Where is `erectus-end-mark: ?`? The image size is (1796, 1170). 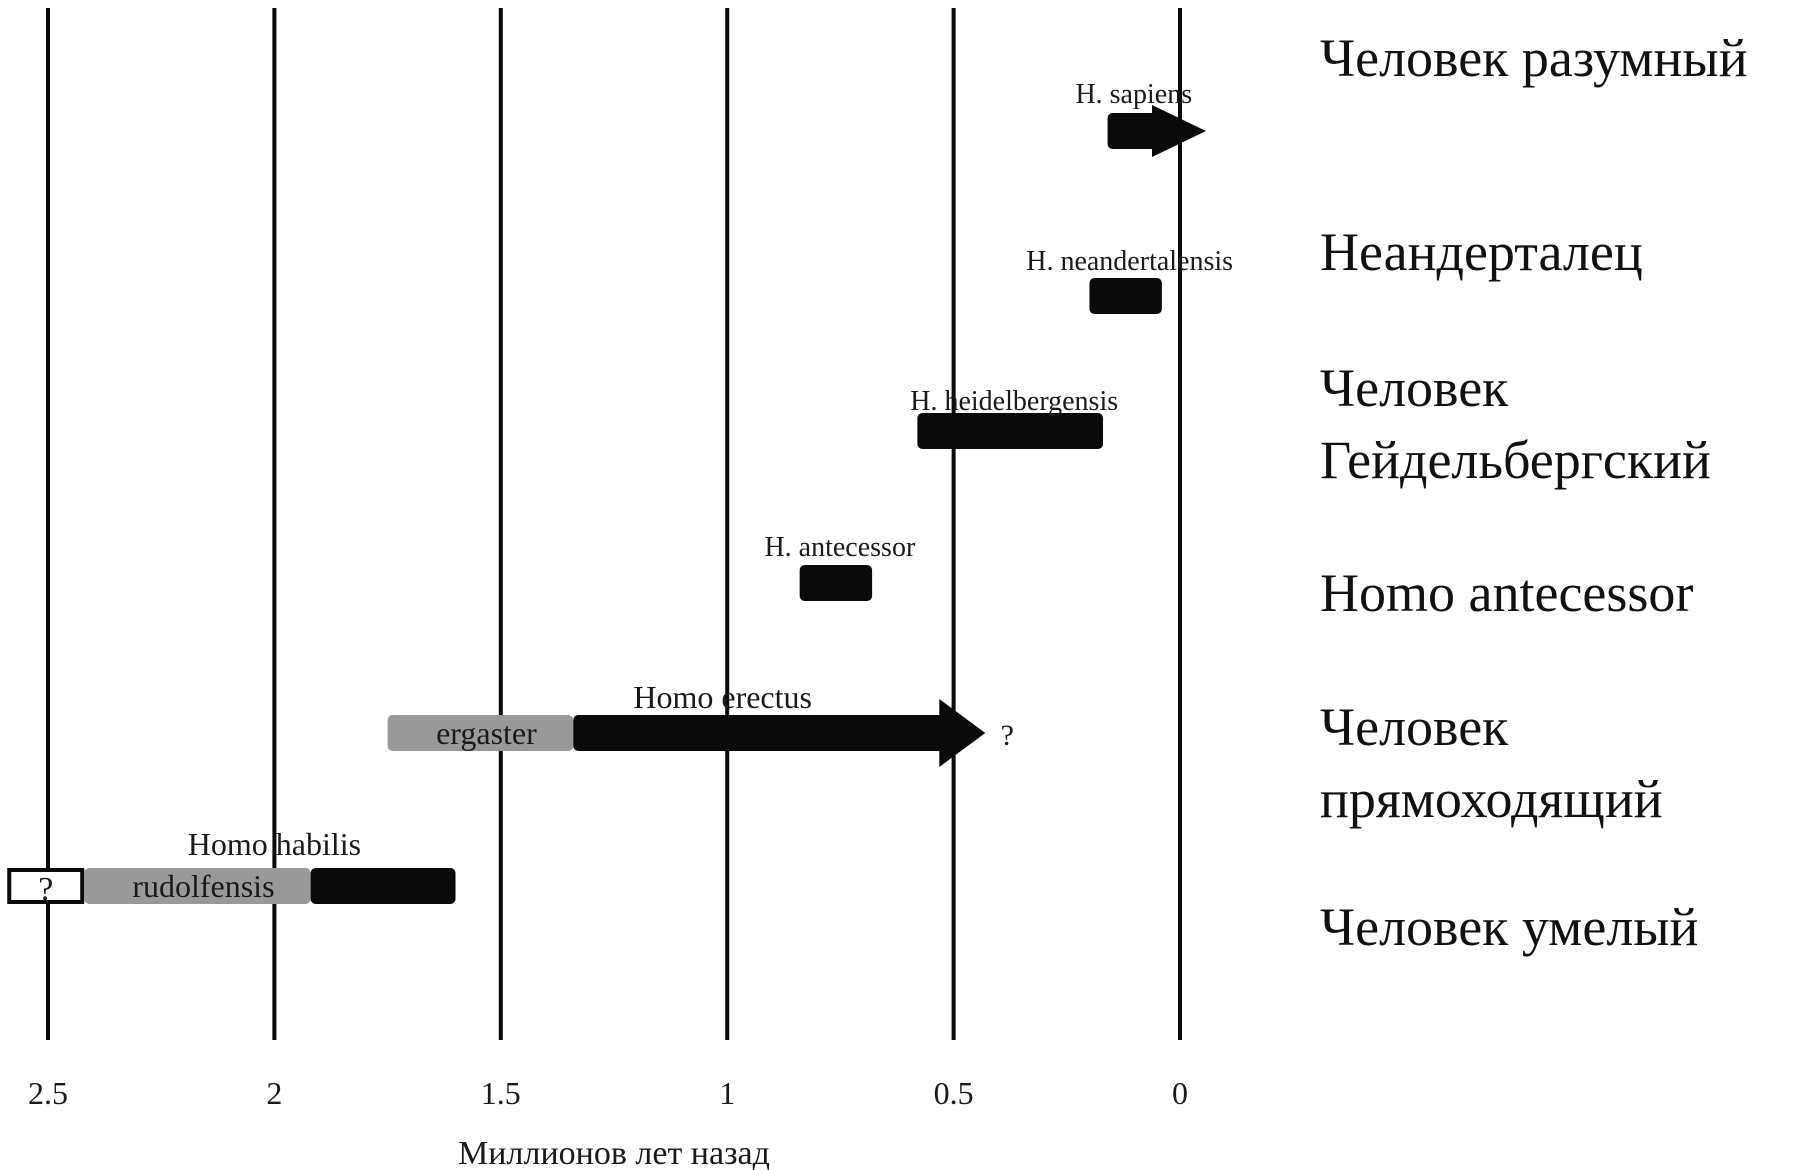 erectus-end-mark: ? is located at coordinates (1007, 735).